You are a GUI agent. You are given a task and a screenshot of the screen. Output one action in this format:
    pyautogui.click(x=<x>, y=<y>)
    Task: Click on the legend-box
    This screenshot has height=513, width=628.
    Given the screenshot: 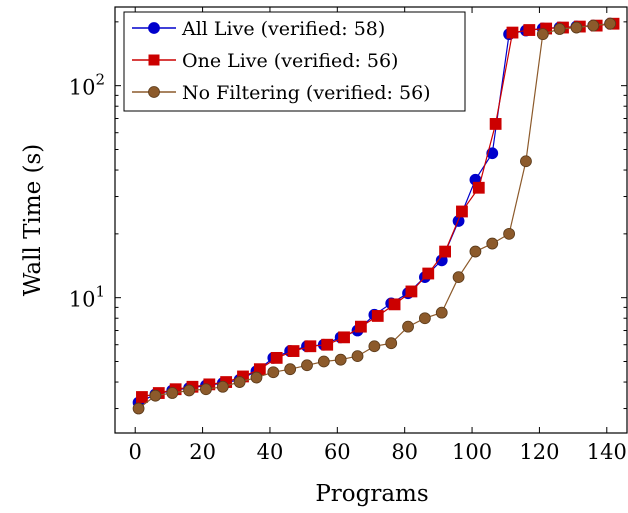 What is the action you would take?
    pyautogui.click(x=294, y=61)
    